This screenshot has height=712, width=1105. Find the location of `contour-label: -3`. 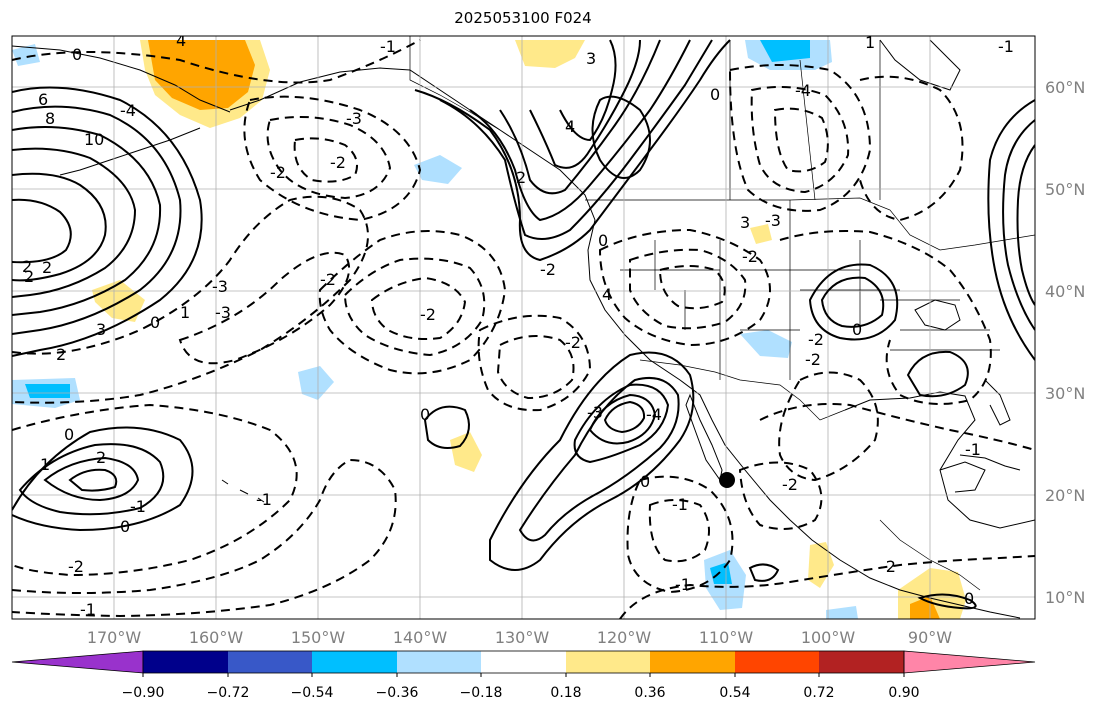

contour-label: -3 is located at coordinates (220, 286).